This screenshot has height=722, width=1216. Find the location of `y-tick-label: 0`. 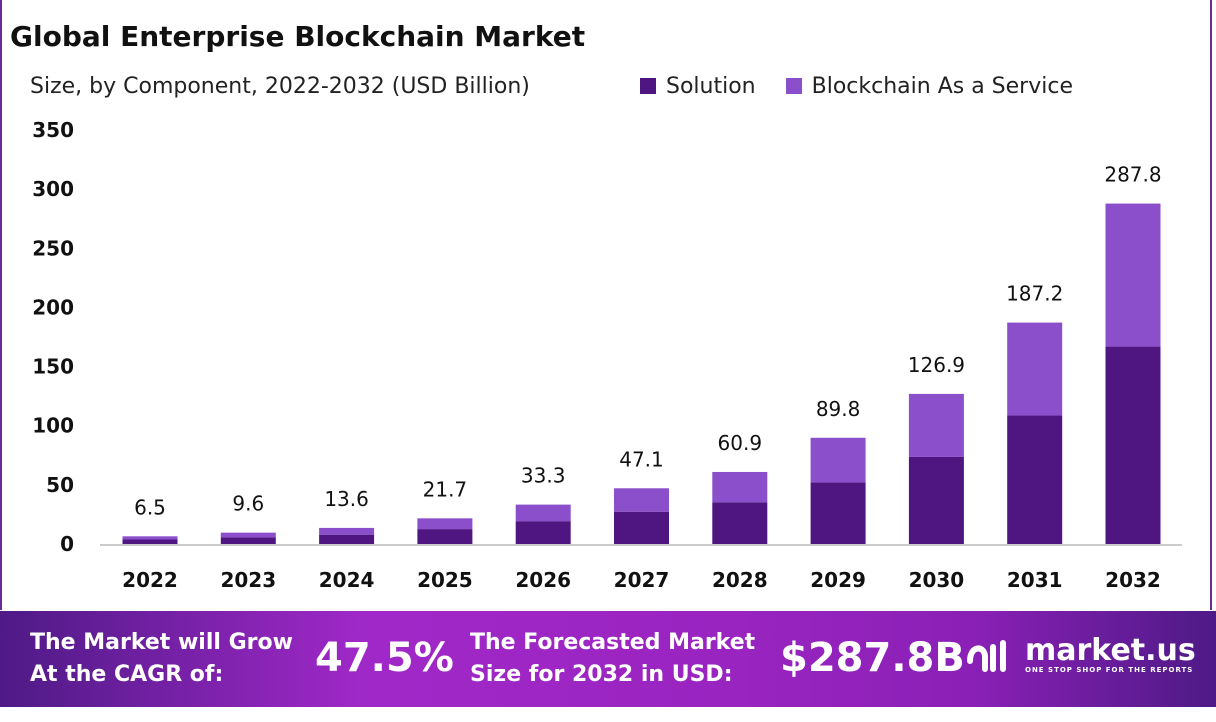

y-tick-label: 0 is located at coordinates (67, 544).